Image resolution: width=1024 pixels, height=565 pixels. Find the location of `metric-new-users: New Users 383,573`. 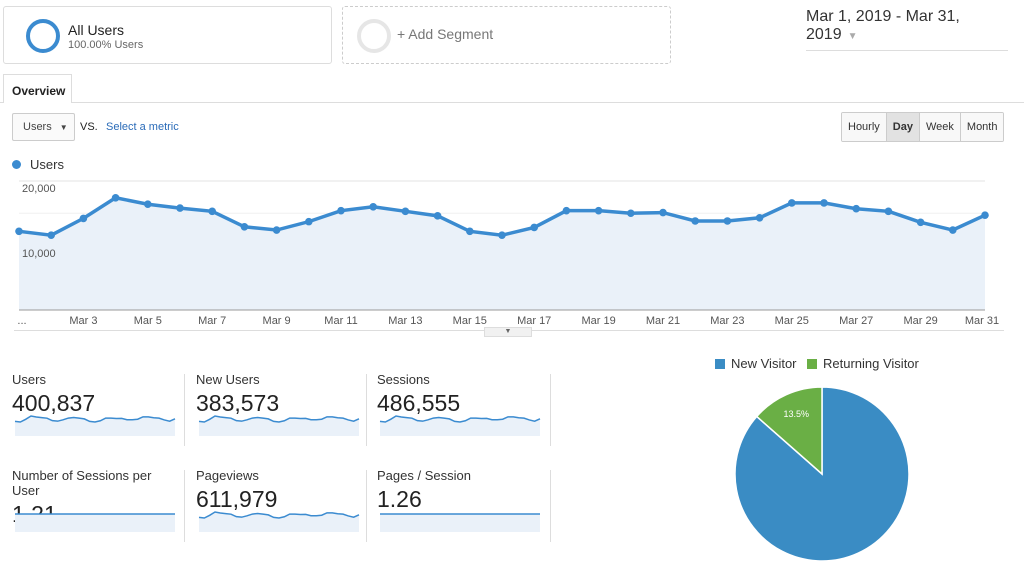

metric-new-users: New Users 383,573 is located at coordinates (281, 407).